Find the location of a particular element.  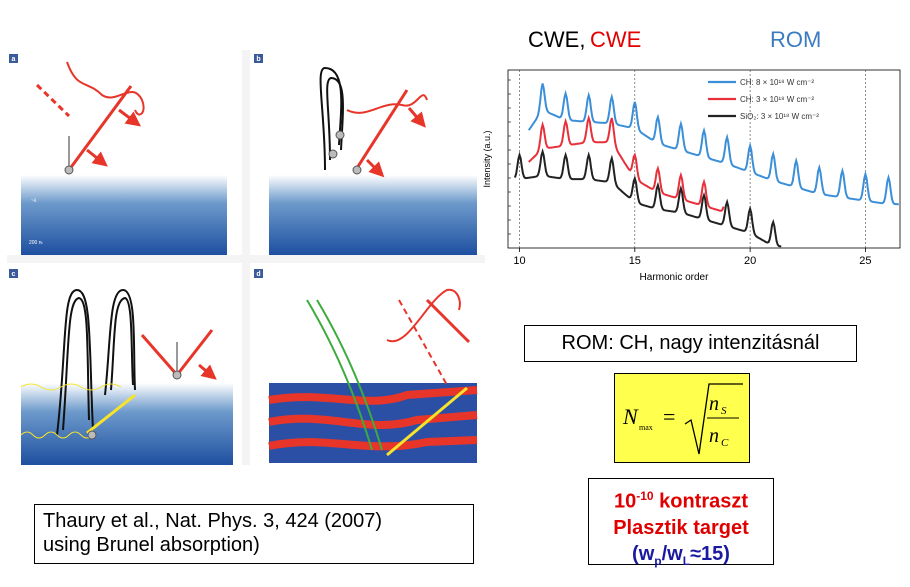

x-axis-label: Harmonic order is located at coordinates (675, 277).